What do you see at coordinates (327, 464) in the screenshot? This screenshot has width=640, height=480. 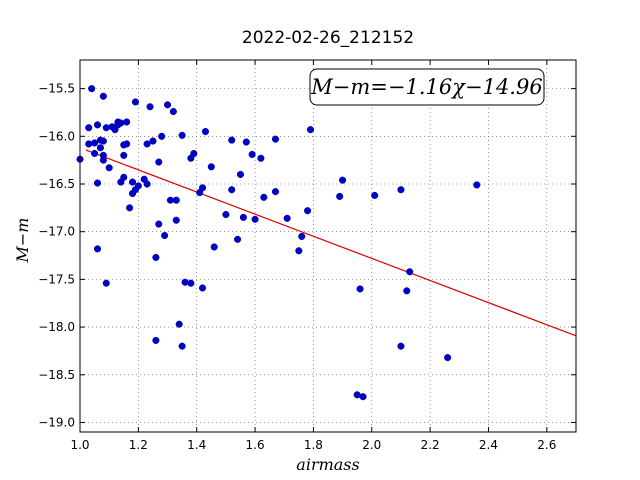 I see `x-axis-label: airmass` at bounding box center [327, 464].